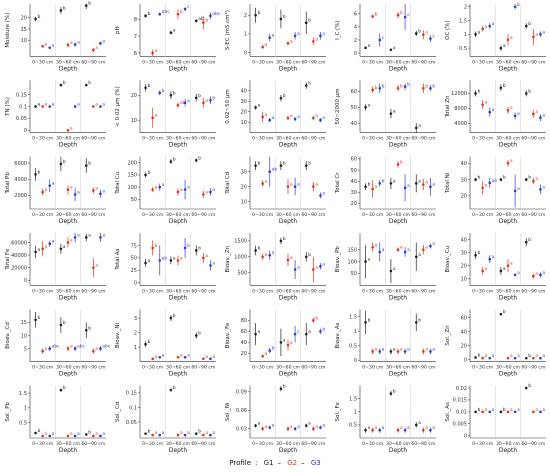  I want to click on y-tick-label: 10, so click(244, 202).